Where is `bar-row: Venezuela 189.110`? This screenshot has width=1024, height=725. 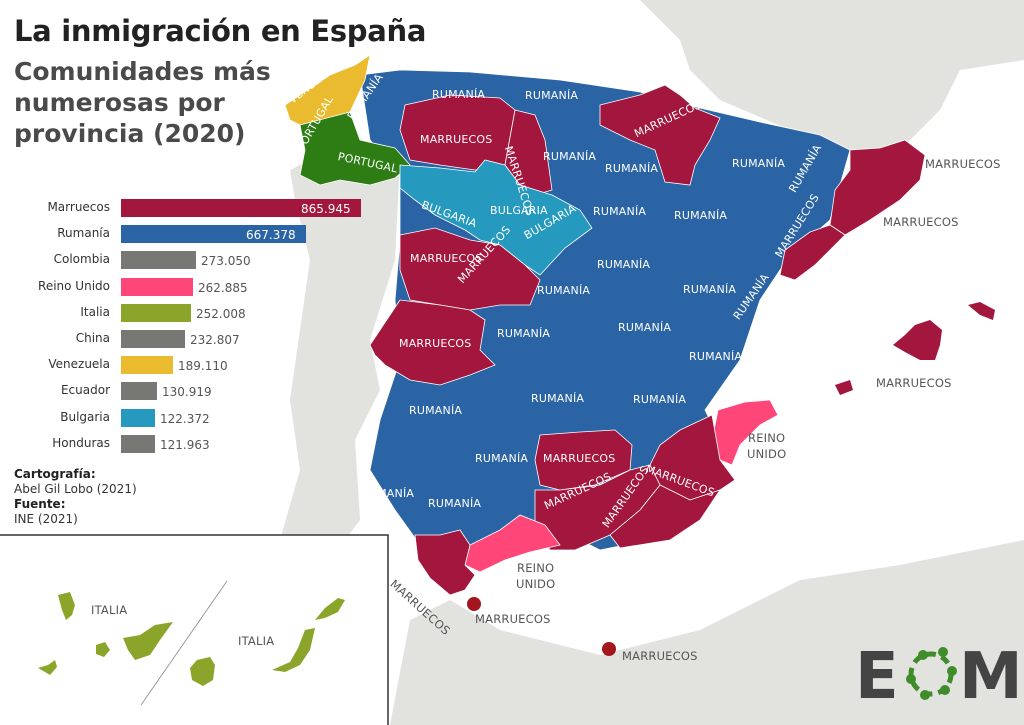
bar-row: Venezuela 189.110 is located at coordinates (190, 365).